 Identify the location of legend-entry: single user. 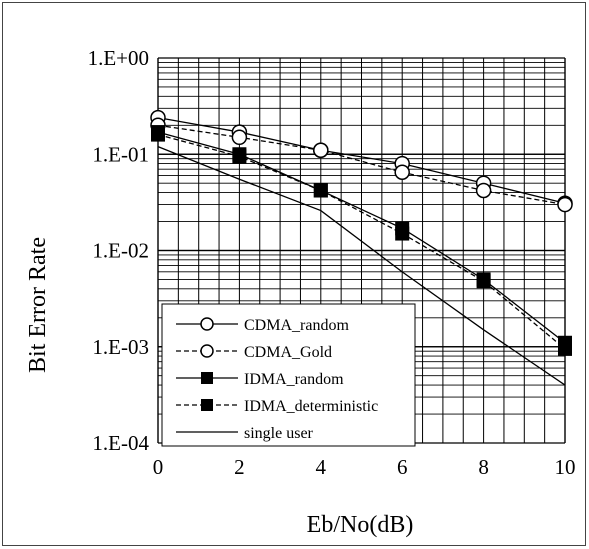
(245, 433).